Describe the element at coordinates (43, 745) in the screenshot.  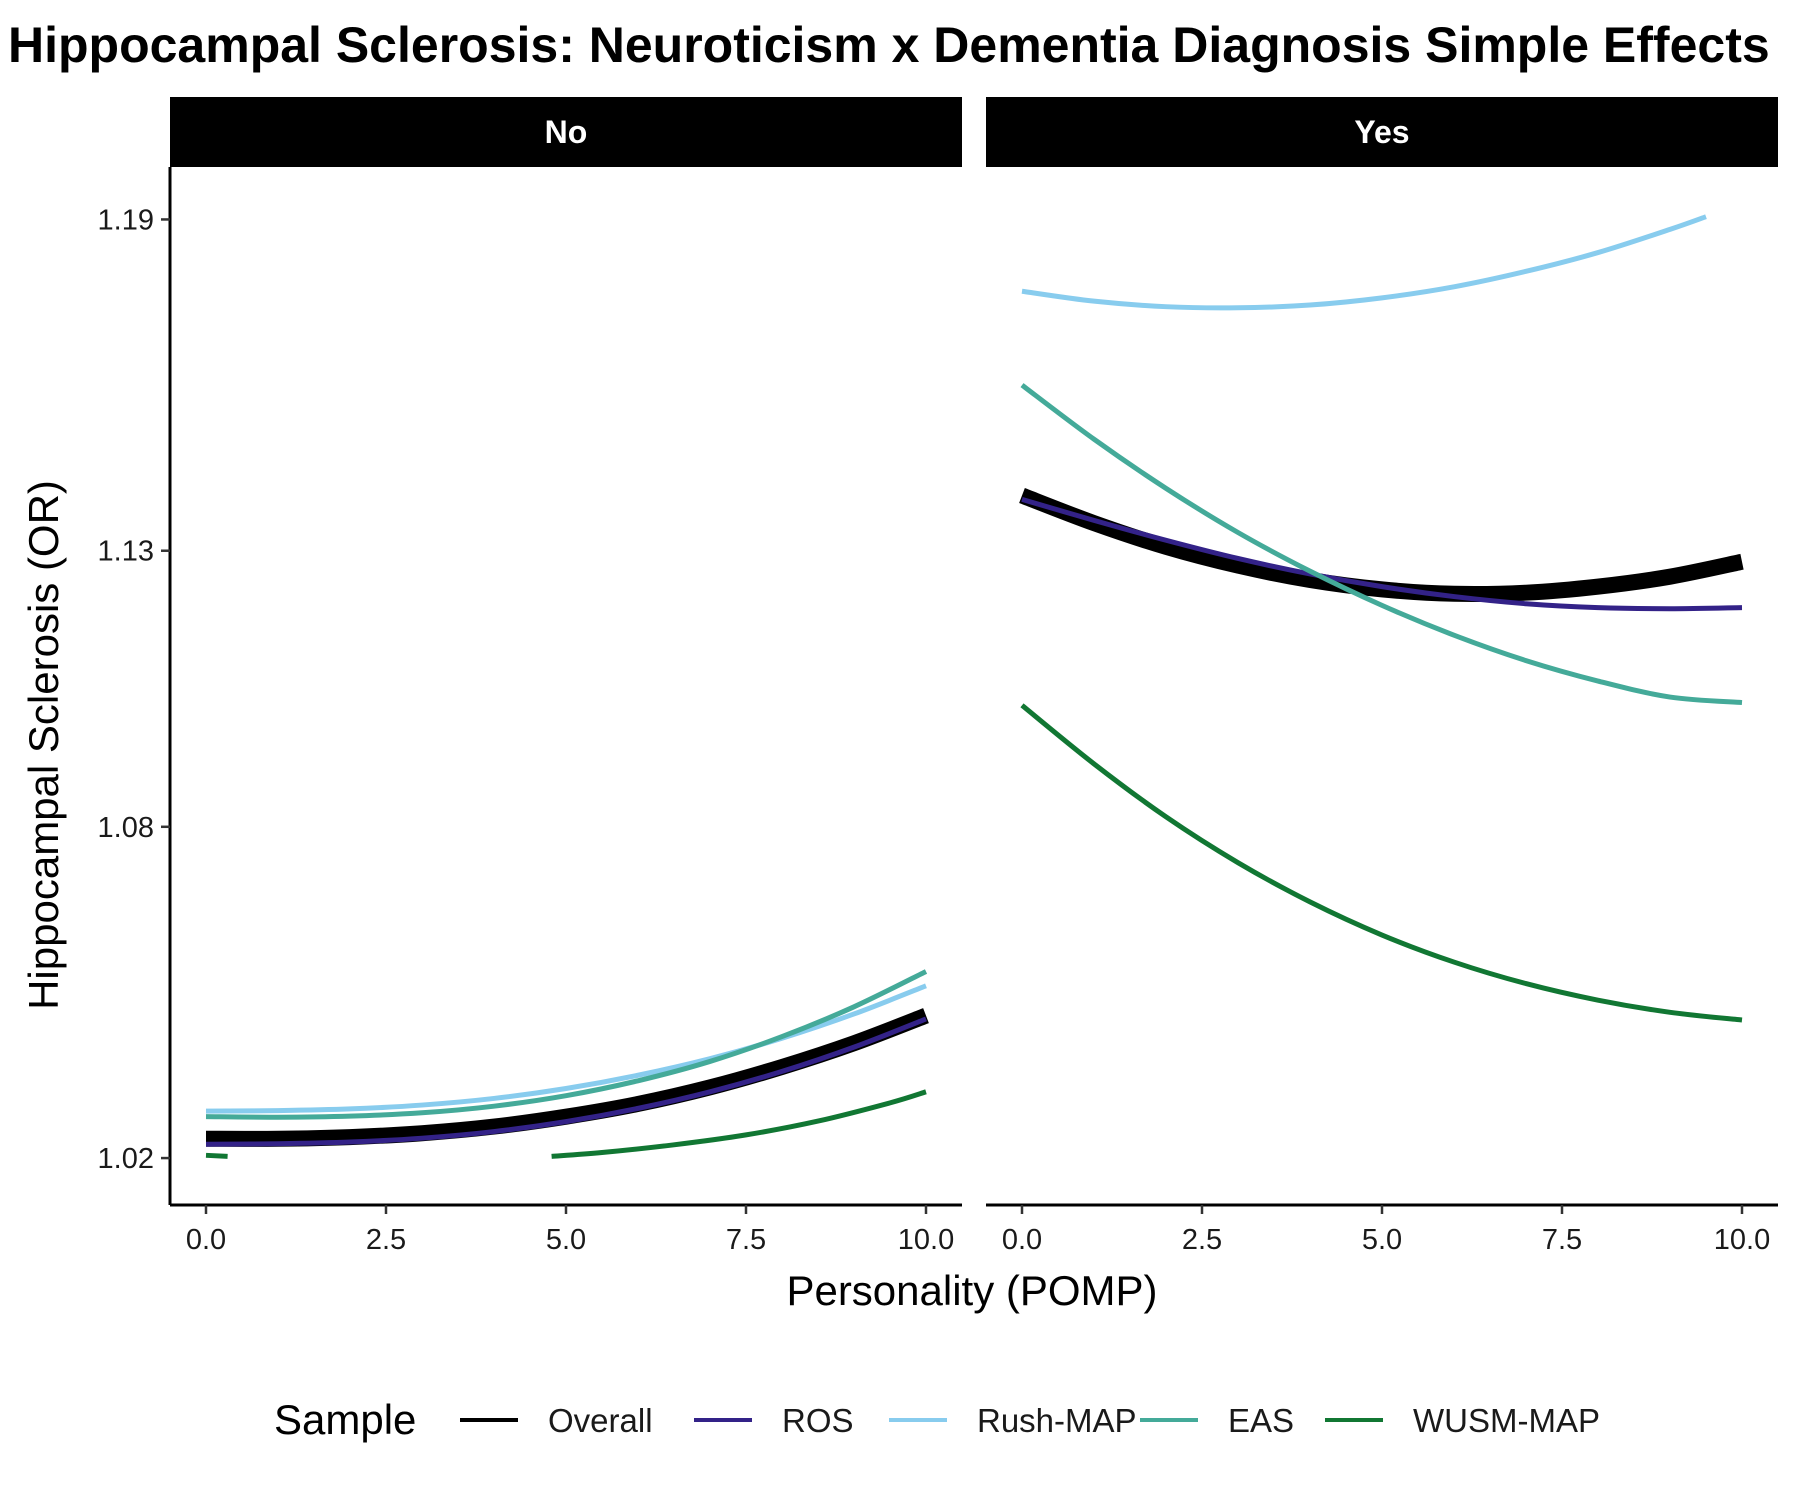
I see `y-axis-title: Hippocampal Sclerosis (OR)` at that location.